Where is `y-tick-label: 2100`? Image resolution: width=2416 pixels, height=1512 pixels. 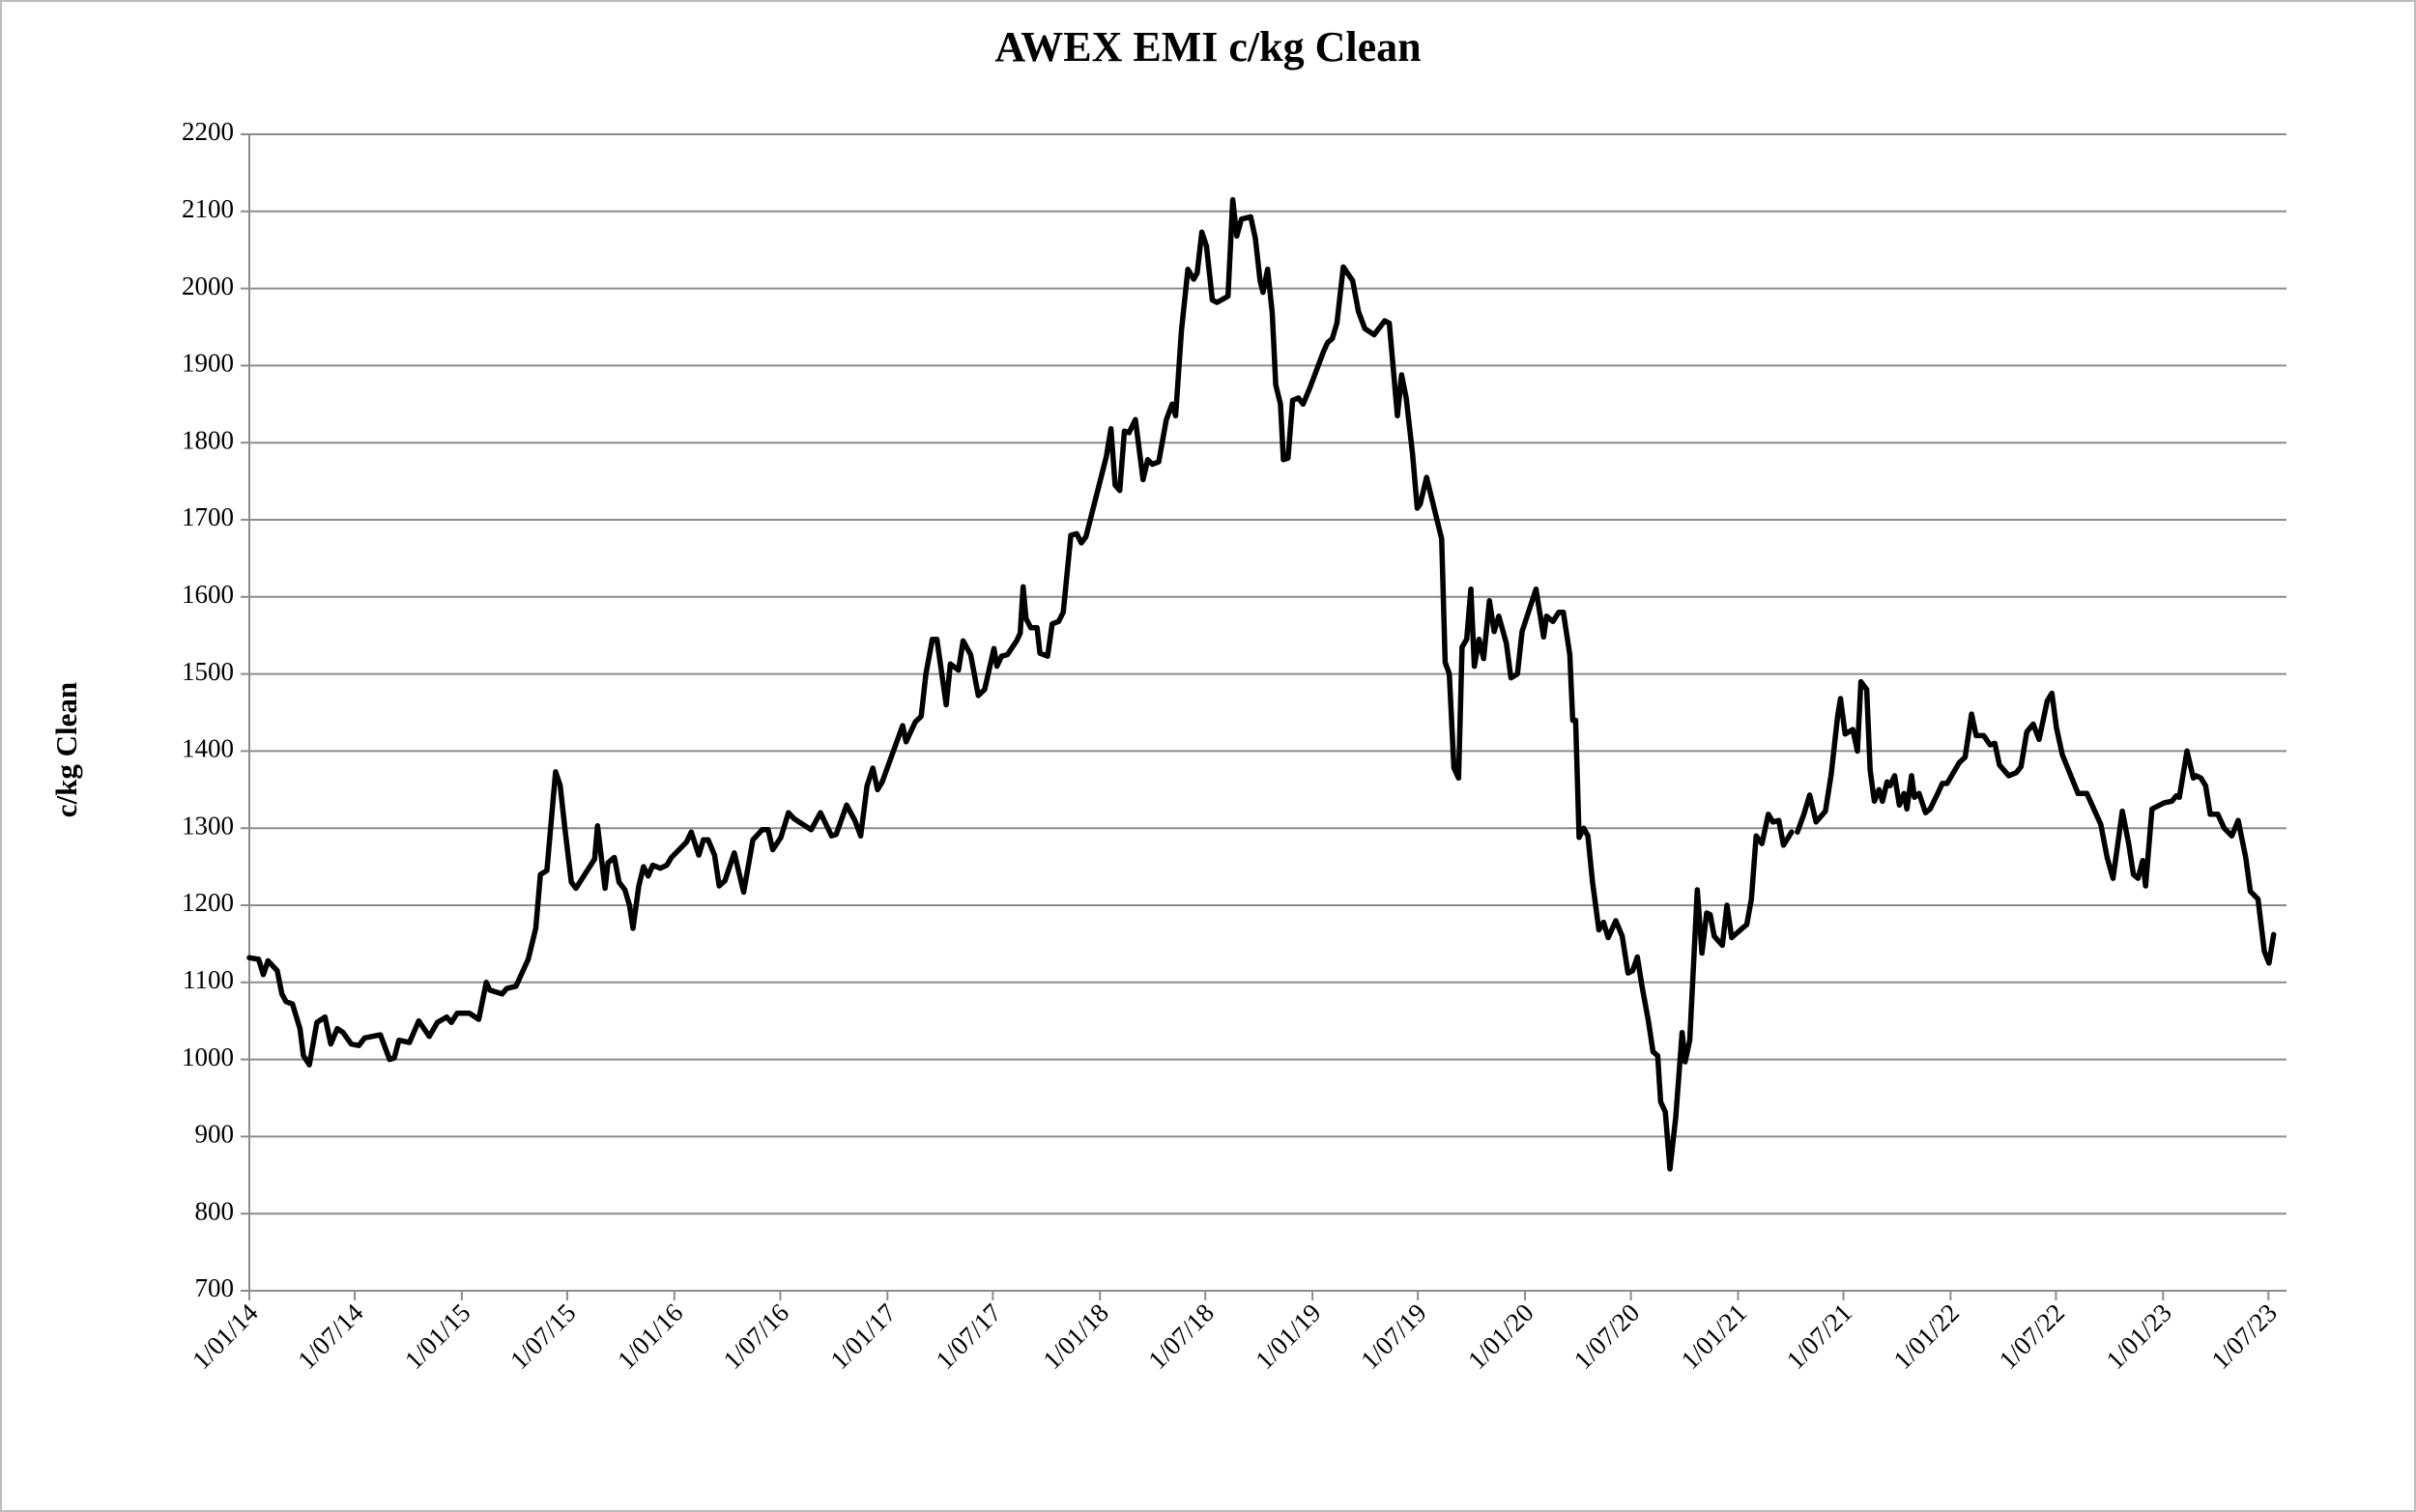 y-tick-label: 2100 is located at coordinates (208, 208).